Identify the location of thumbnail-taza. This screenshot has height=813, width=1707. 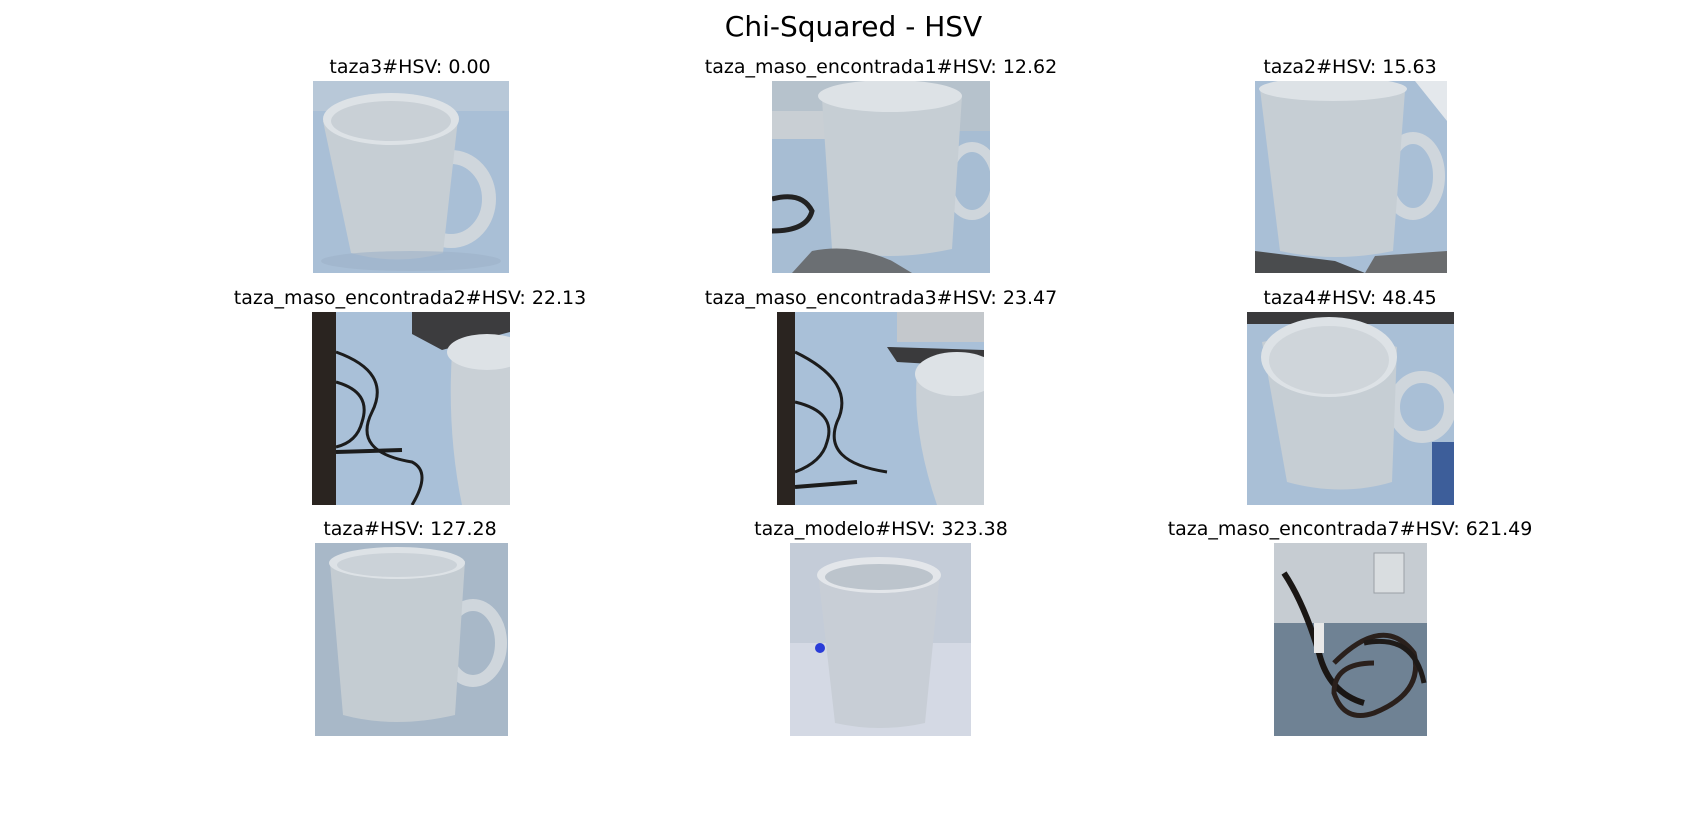
(411, 639).